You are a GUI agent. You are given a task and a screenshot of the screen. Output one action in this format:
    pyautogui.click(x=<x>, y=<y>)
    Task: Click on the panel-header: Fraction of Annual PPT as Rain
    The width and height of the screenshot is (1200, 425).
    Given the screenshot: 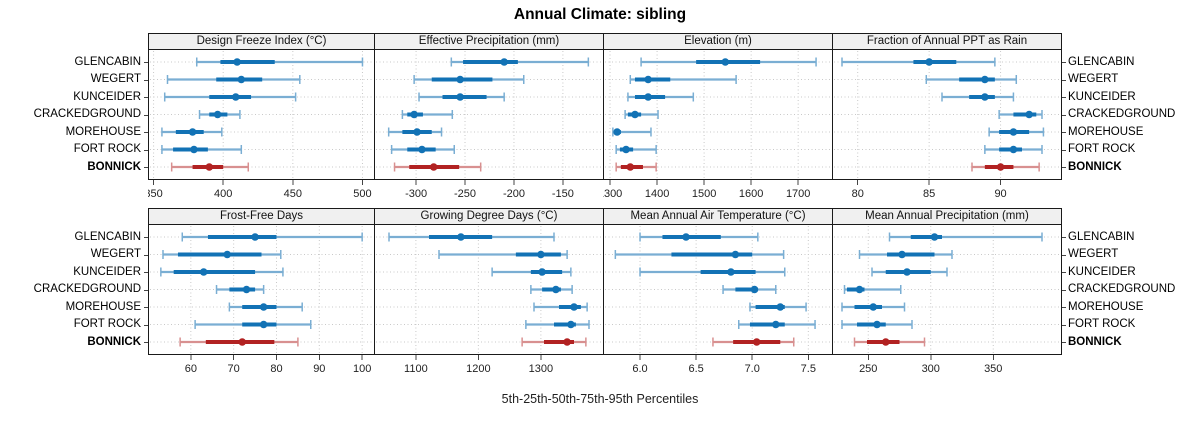 What is the action you would take?
    pyautogui.click(x=947, y=41)
    